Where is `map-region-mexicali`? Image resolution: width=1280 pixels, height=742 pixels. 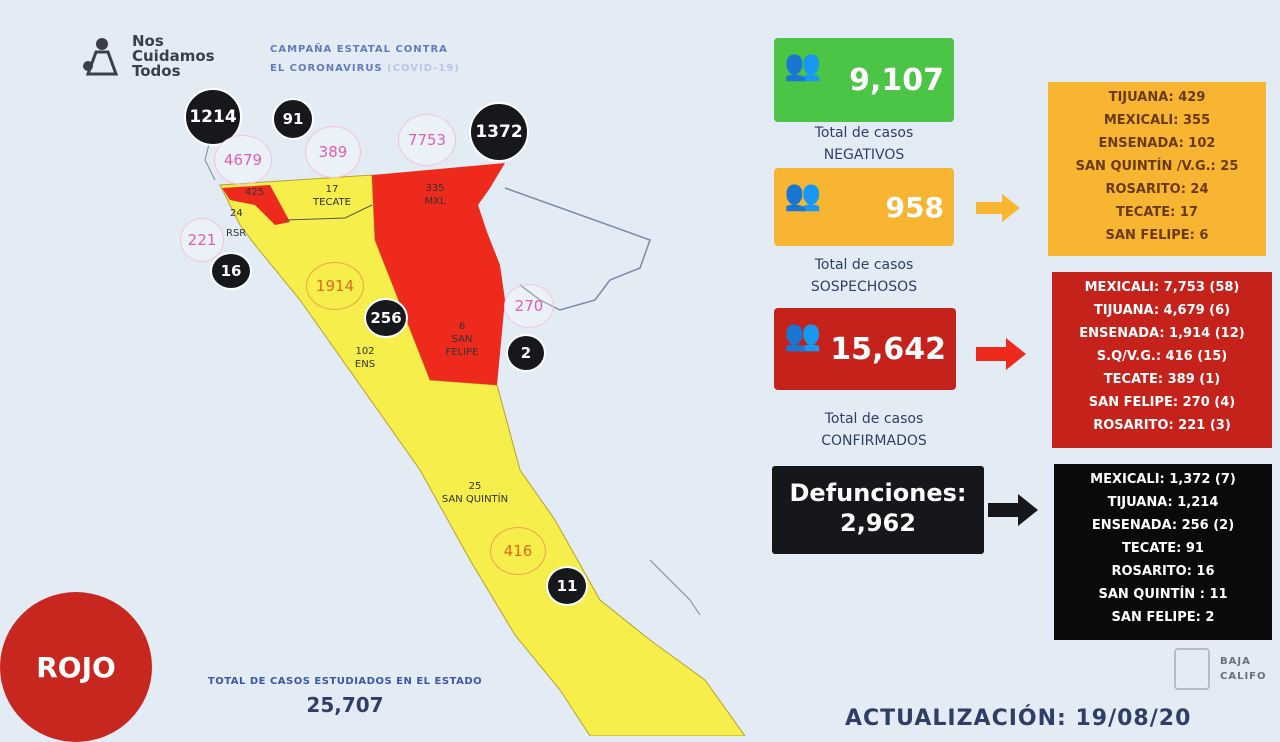
map-region-mexicali is located at coordinates (438, 274).